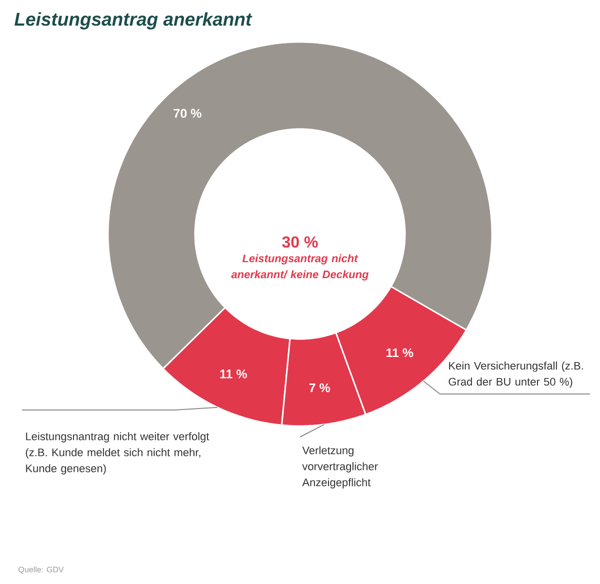  I want to click on chart-title: Leistungsantrag anerkannt, so click(133, 21).